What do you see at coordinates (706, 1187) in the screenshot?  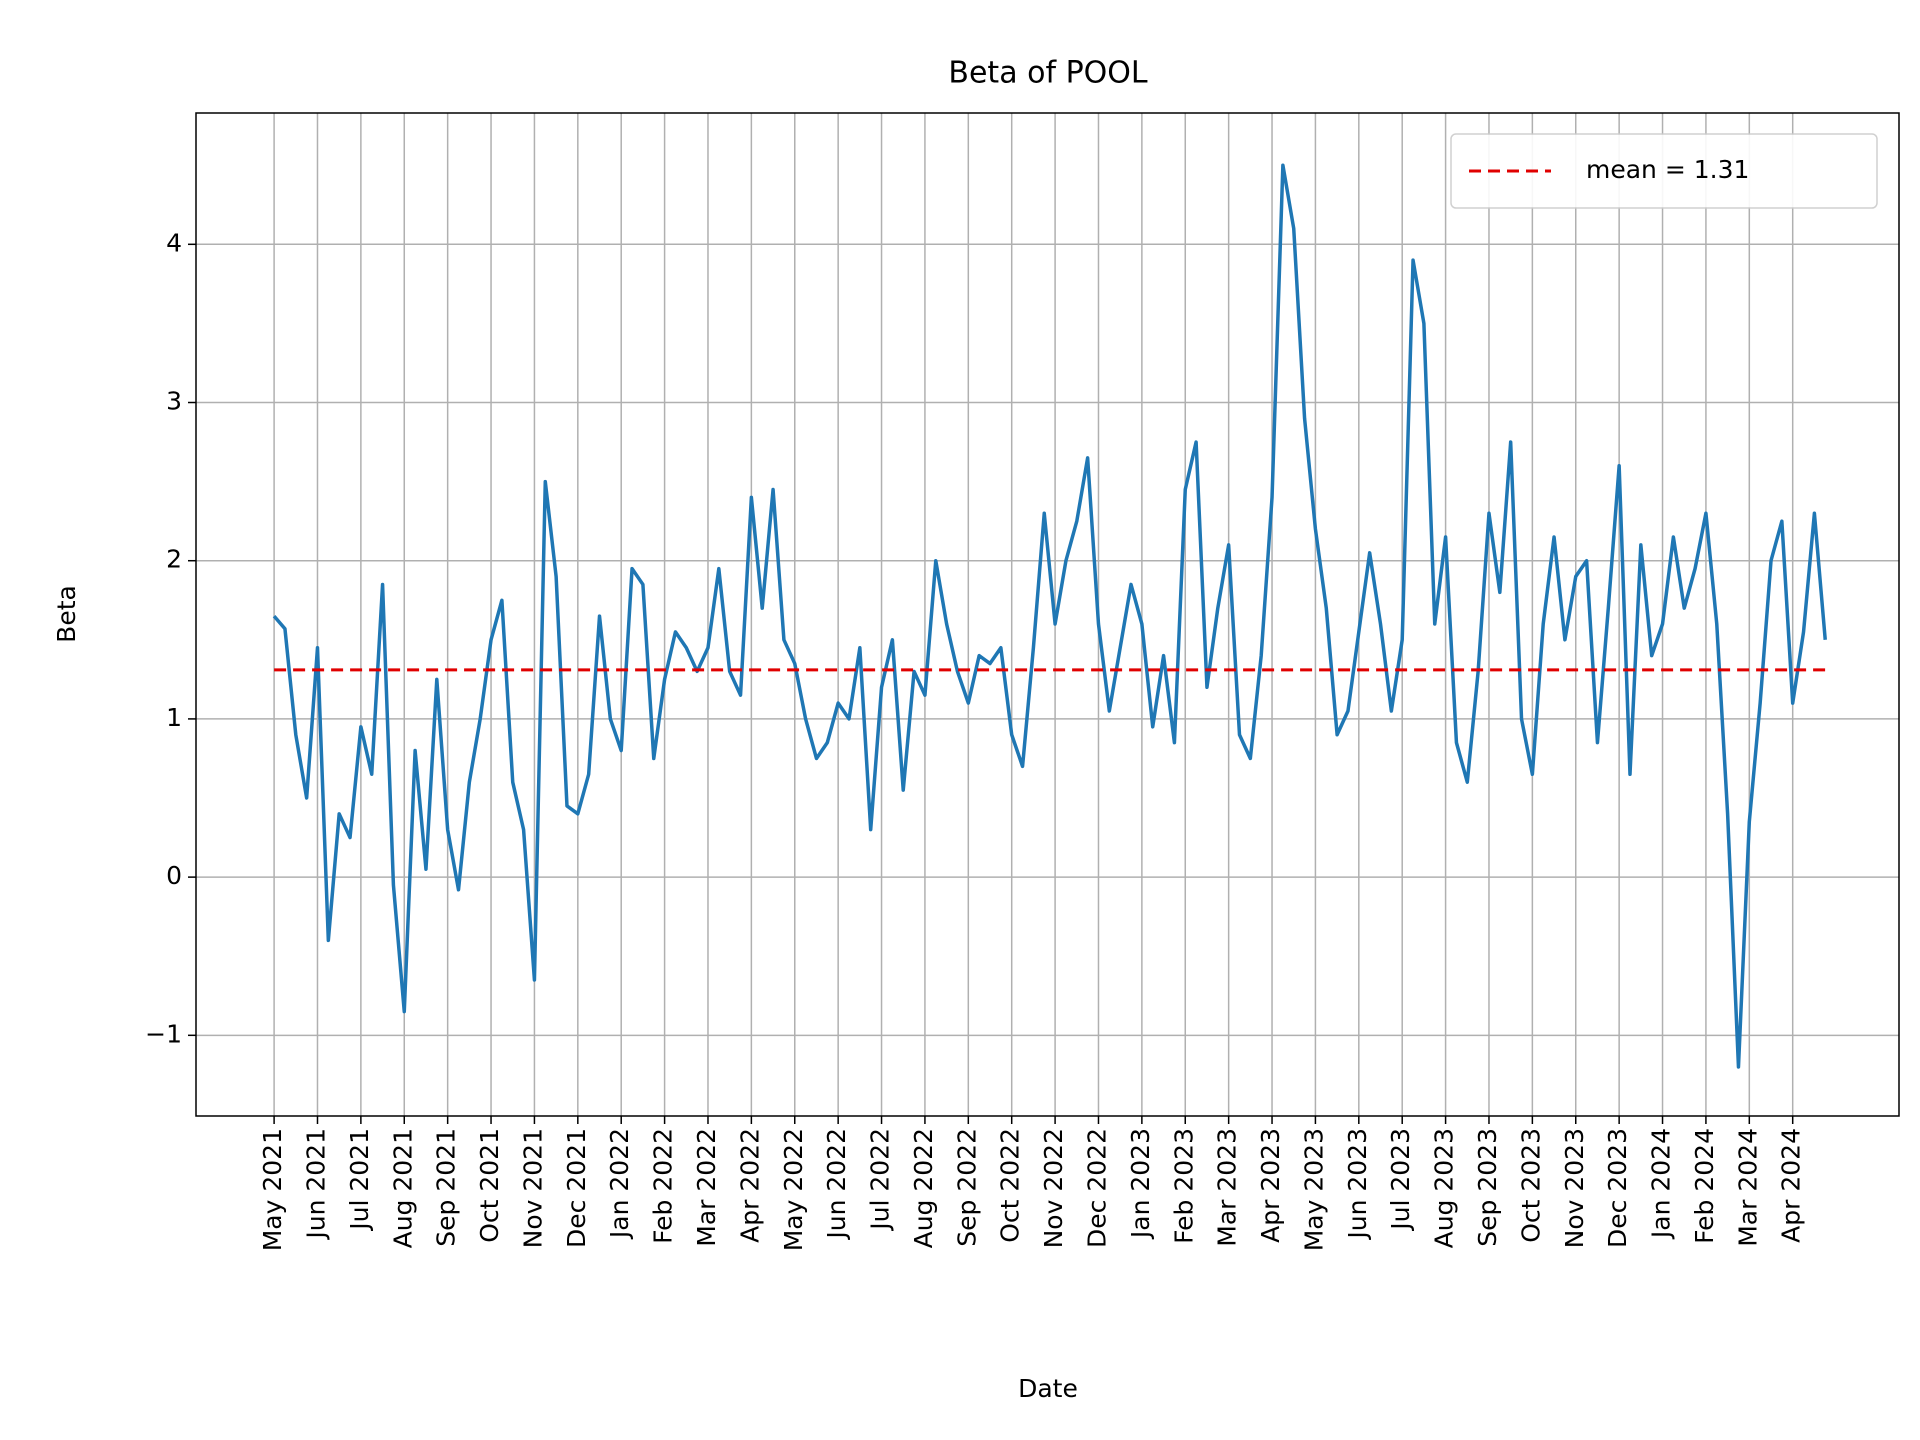 I see `x-tick-label: Mar 2022` at bounding box center [706, 1187].